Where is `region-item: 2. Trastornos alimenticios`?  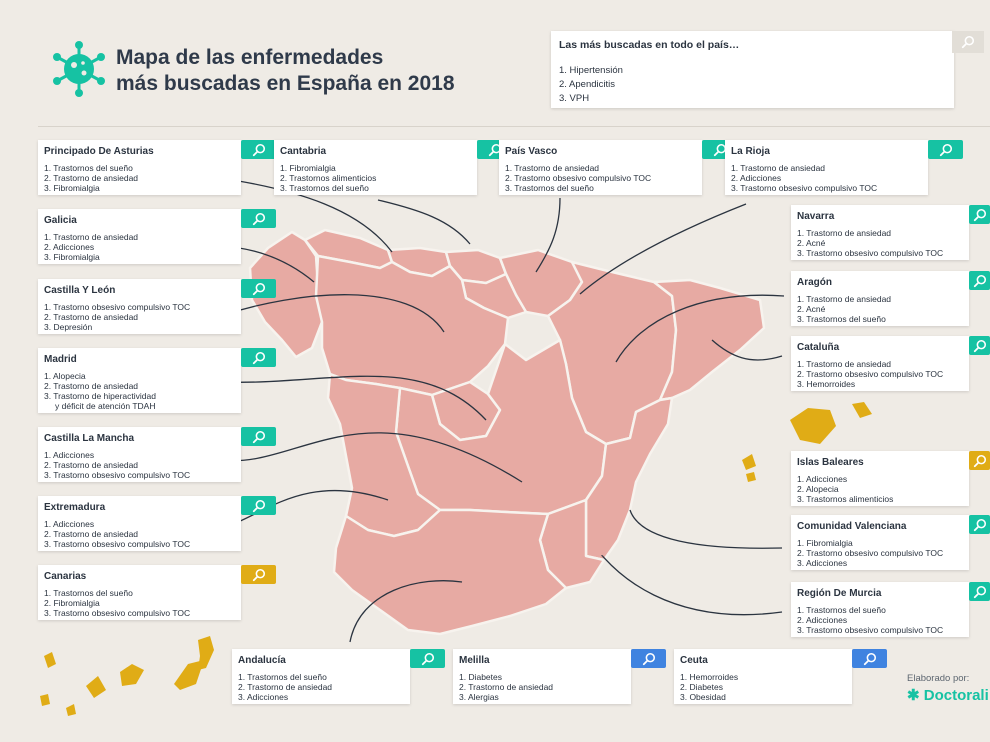
region-item: 2. Trastornos alimenticios is located at coordinates (328, 178).